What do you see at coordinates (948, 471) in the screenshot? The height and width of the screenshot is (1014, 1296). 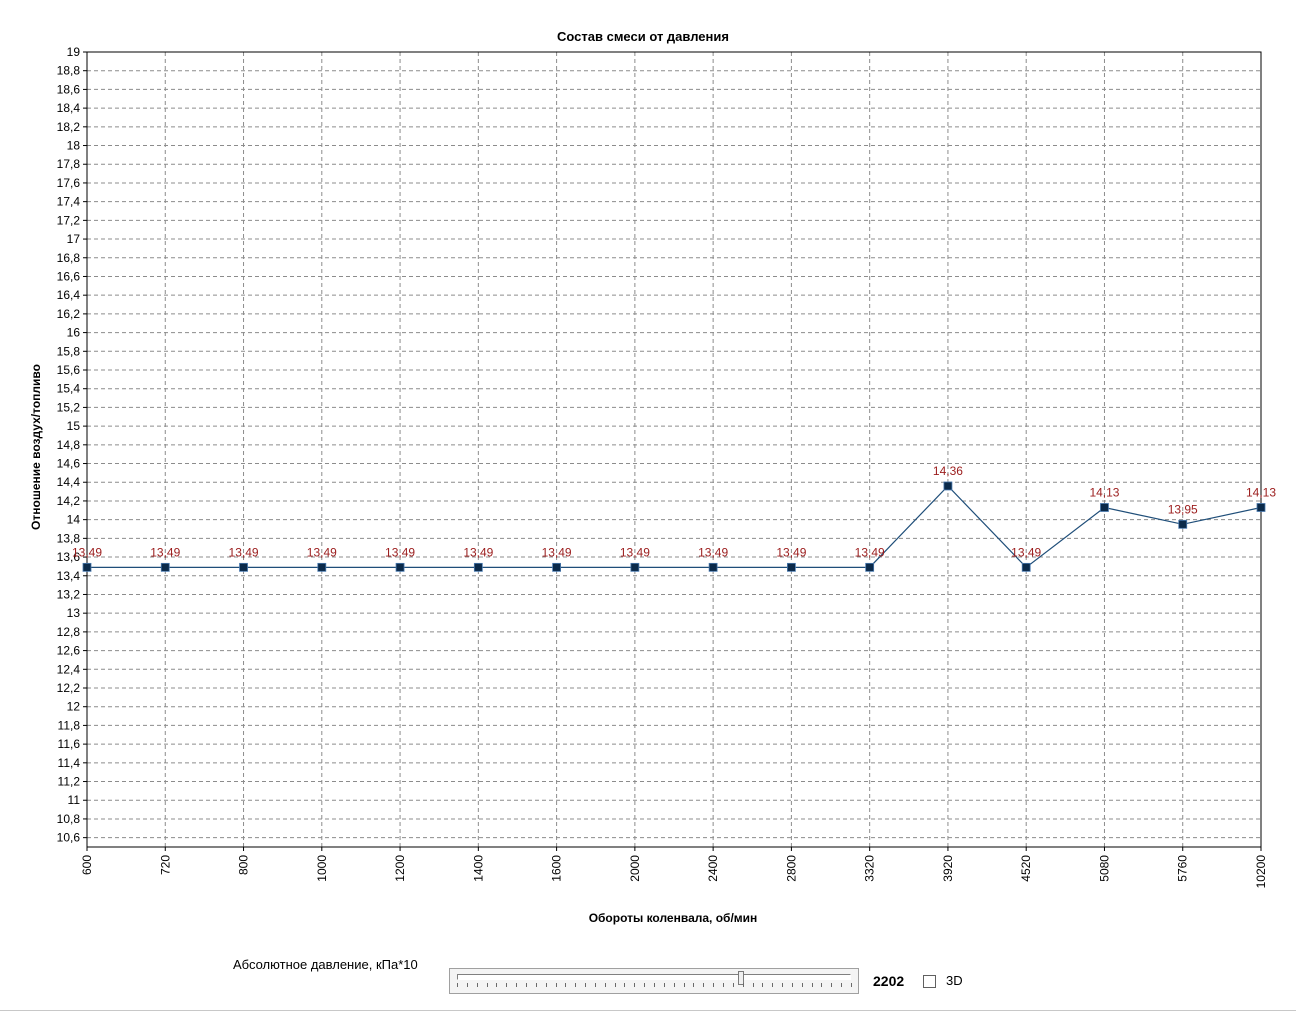 I see `data-label: 14,36` at bounding box center [948, 471].